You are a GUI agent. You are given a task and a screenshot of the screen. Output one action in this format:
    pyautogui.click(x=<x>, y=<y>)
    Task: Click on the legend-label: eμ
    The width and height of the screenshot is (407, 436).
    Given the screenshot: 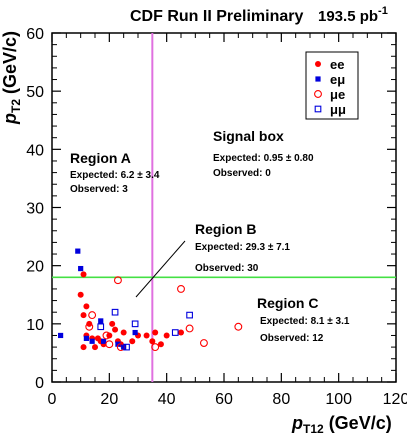 What is the action you would take?
    pyautogui.click(x=337, y=79)
    